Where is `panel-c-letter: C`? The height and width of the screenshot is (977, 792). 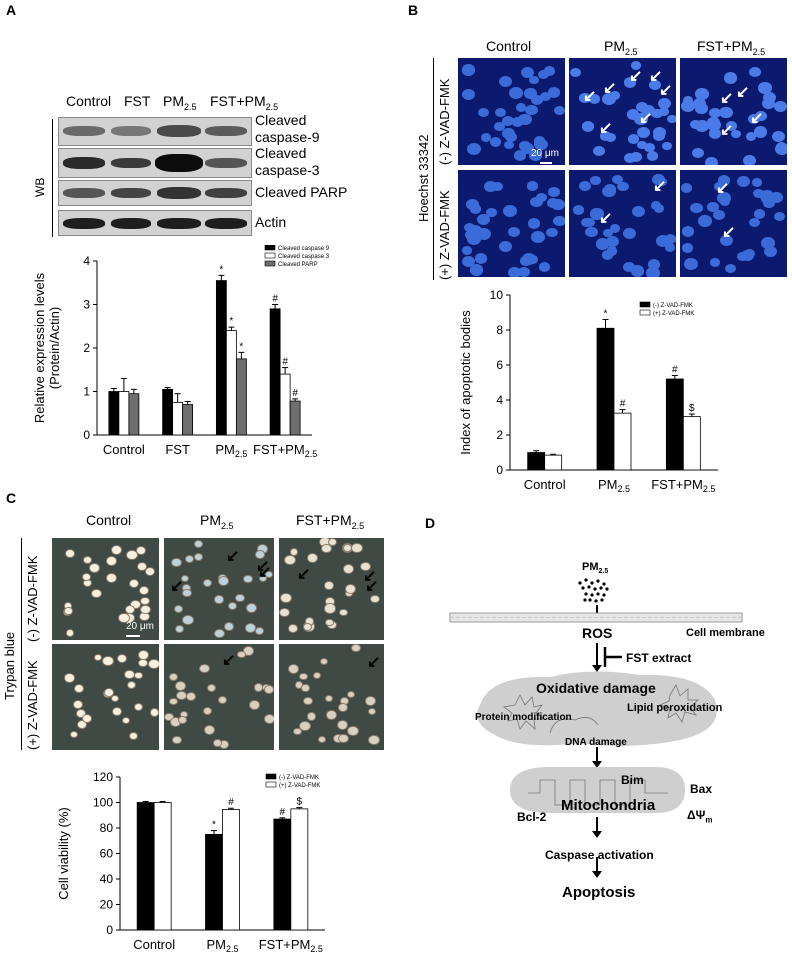
panel-c-letter: C is located at coordinates (11, 498).